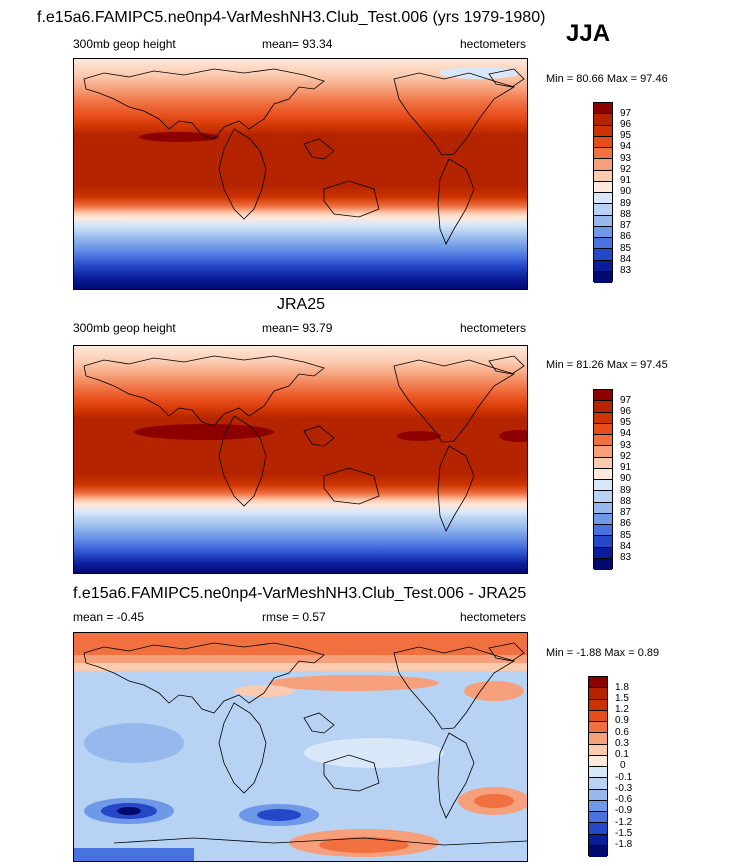 This screenshot has width=733, height=866. What do you see at coordinates (626, 270) in the screenshot?
I see `panel1-colorbar-label: 83` at bounding box center [626, 270].